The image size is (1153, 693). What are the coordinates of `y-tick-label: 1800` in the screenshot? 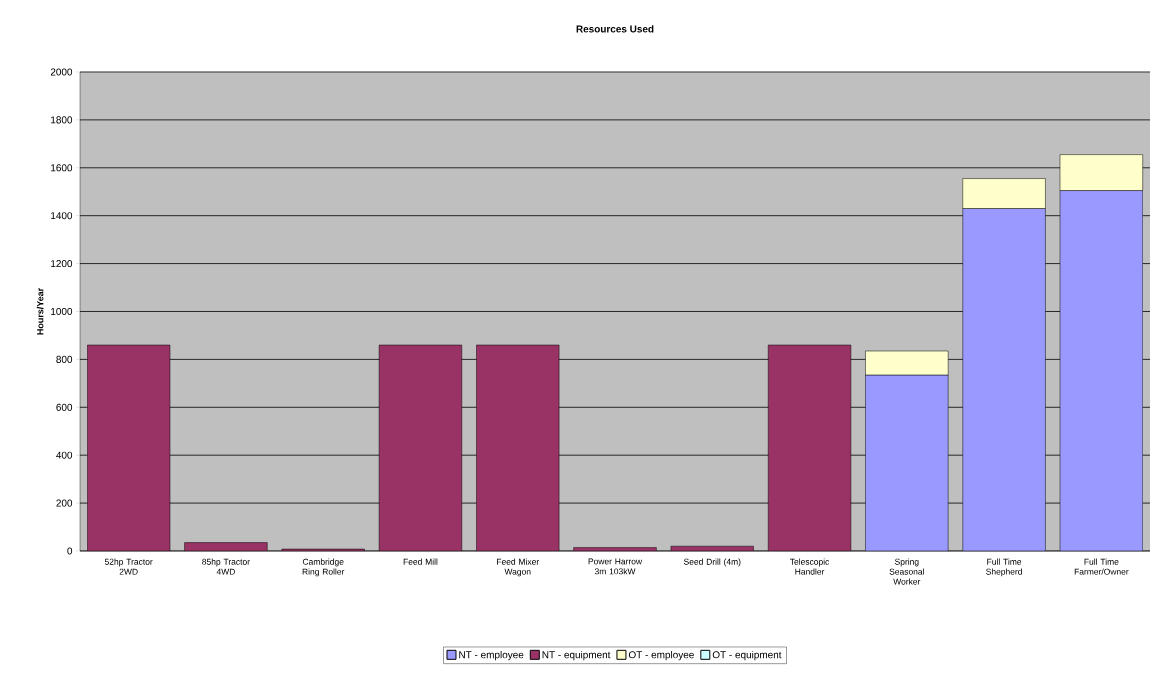 It's located at (62, 120).